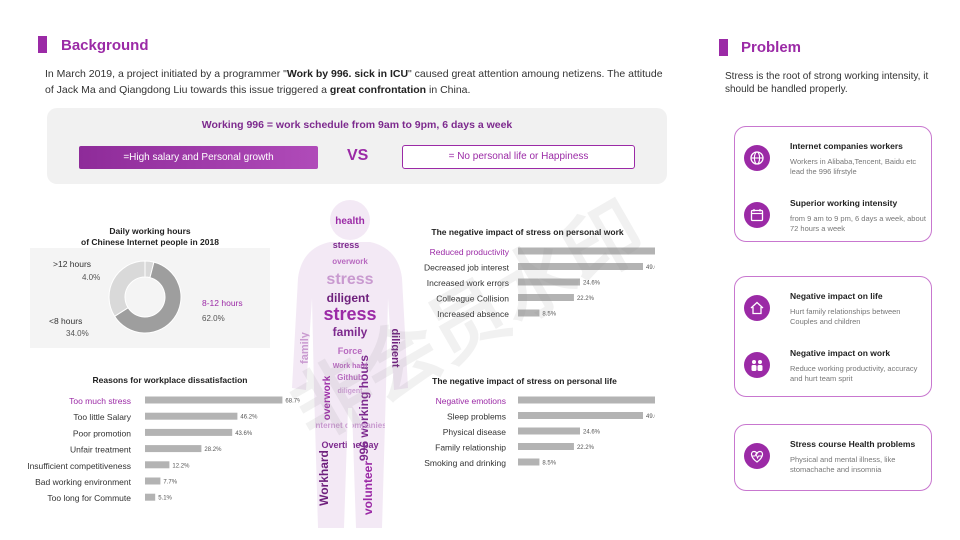 The height and width of the screenshot is (540, 960). I want to click on donut-label-under8: <8 hours, so click(65, 321).